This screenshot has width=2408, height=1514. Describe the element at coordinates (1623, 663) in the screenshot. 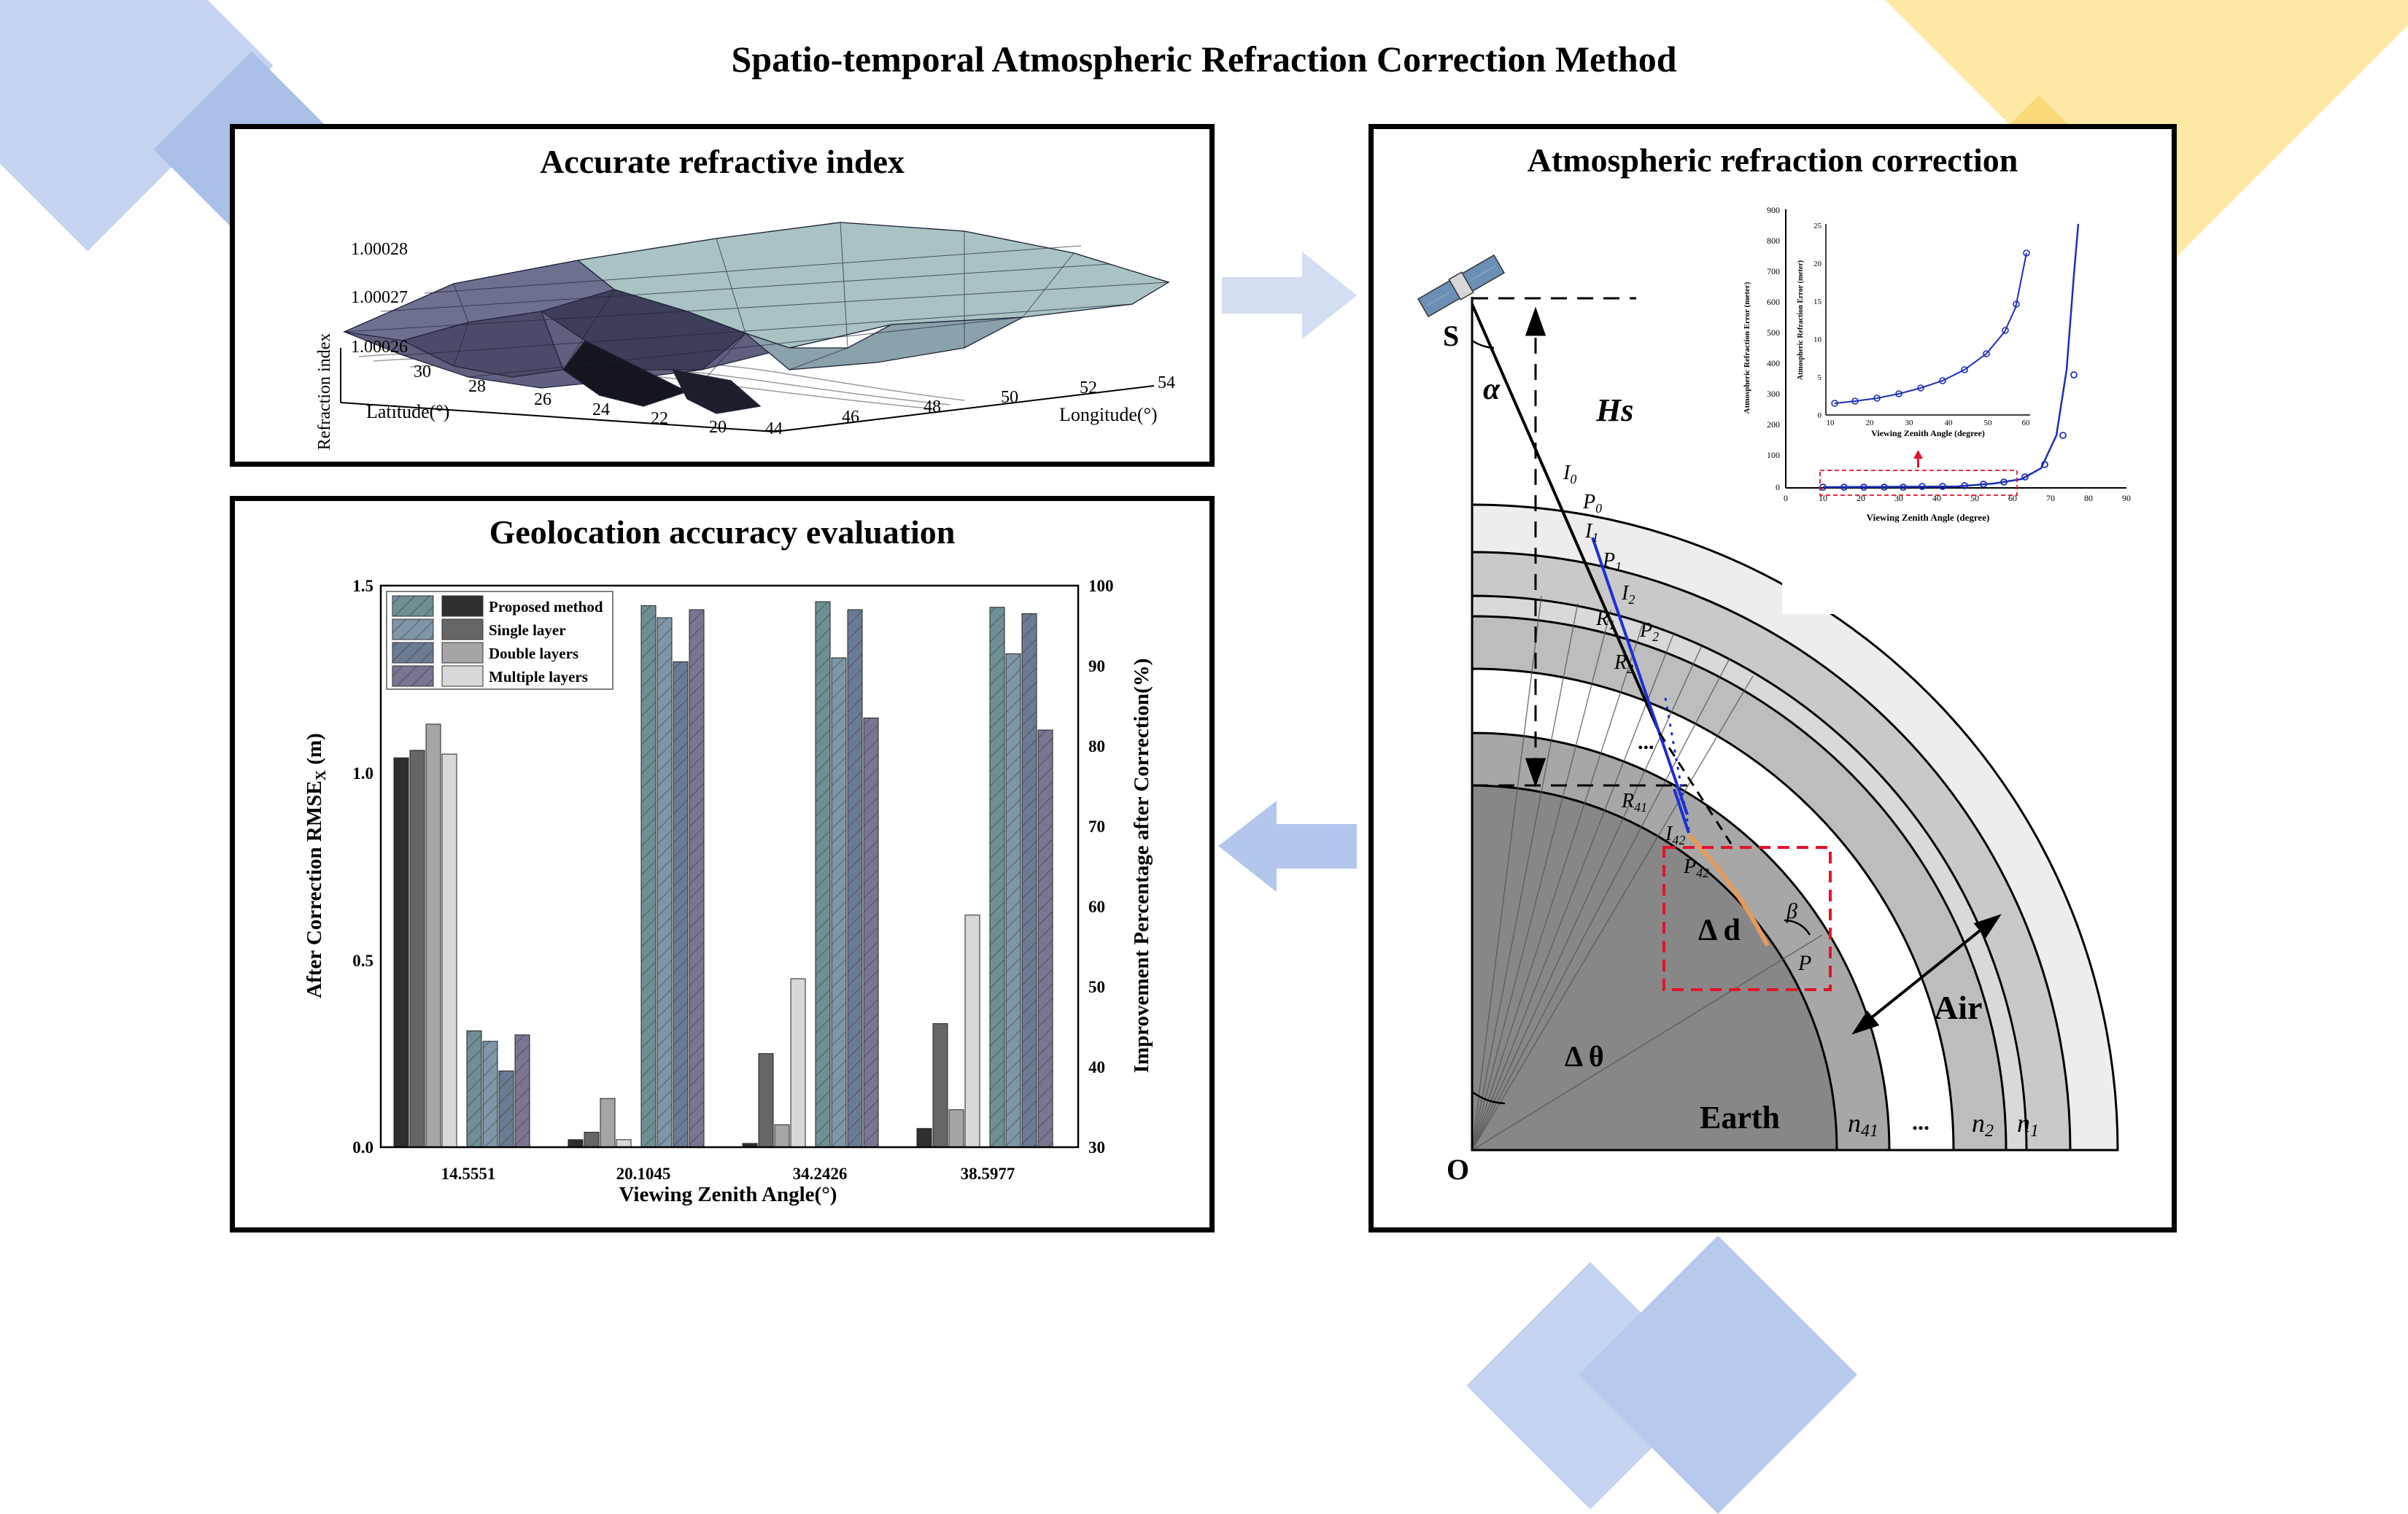

I see `label-R2: R2` at that location.